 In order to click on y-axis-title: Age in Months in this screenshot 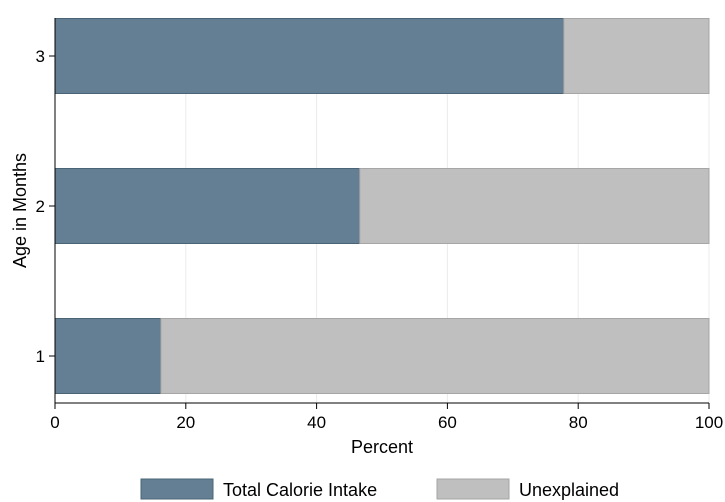, I will do `click(20, 210)`.